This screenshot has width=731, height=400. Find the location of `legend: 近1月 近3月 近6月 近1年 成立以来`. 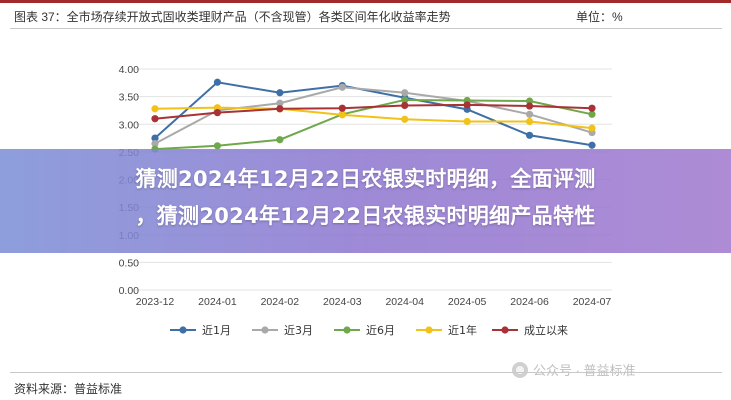

legend: 近1月 近3月 近6月 近1年 成立以来 is located at coordinates (369, 330).